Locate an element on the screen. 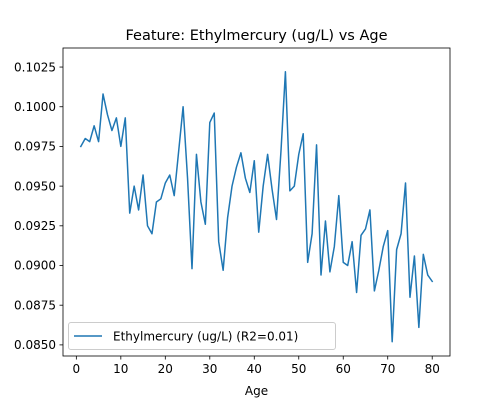  x-tick-label: 80 is located at coordinates (432, 369).